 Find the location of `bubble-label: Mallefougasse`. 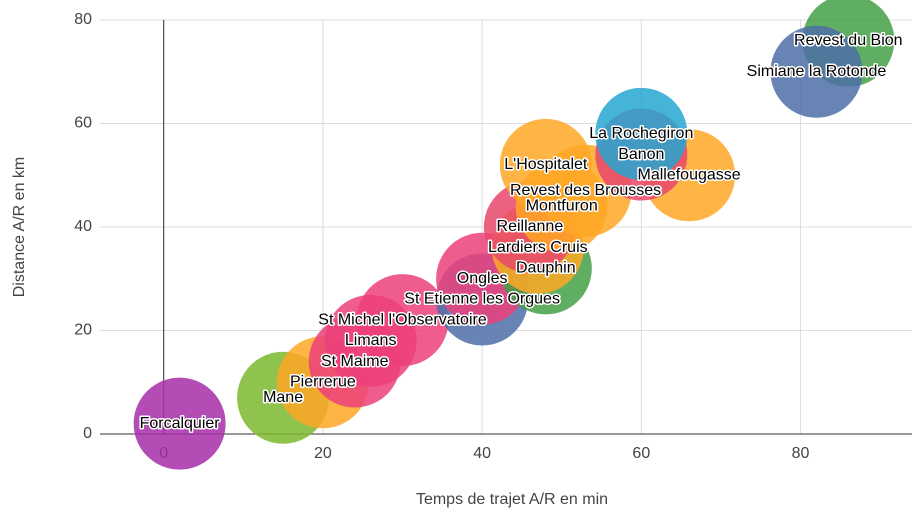

bubble-label: Mallefougasse is located at coordinates (689, 174).